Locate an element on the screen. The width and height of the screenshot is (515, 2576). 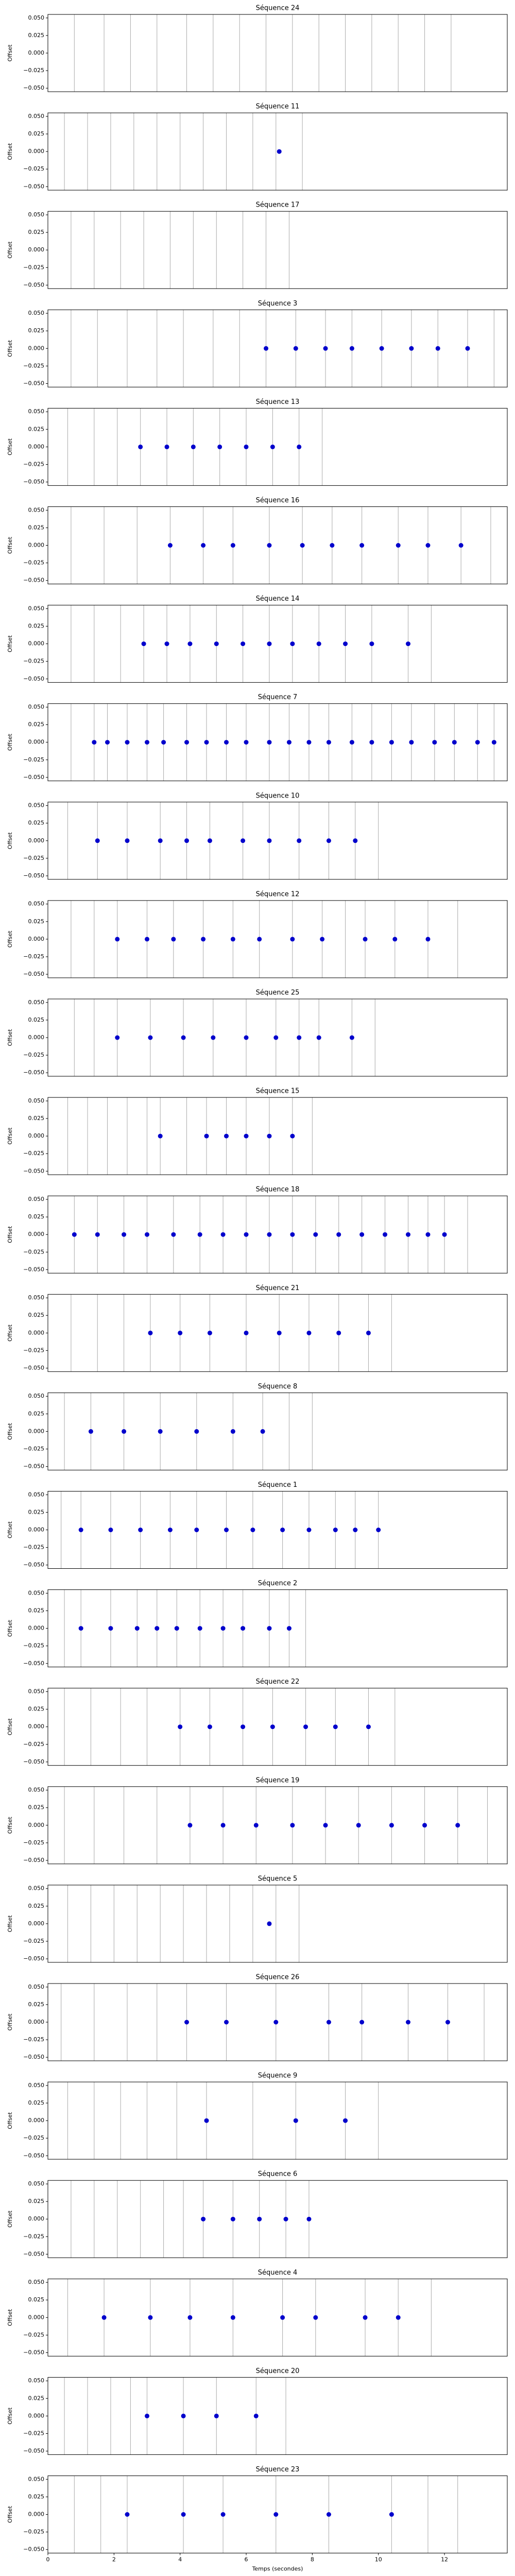
chart-title: Séquence 15 is located at coordinates (278, 1091).